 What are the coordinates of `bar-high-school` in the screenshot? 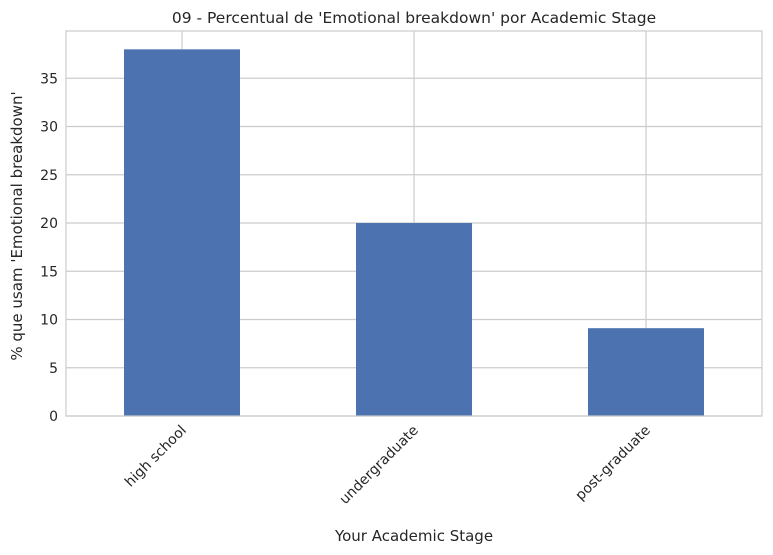 It's located at (182, 232).